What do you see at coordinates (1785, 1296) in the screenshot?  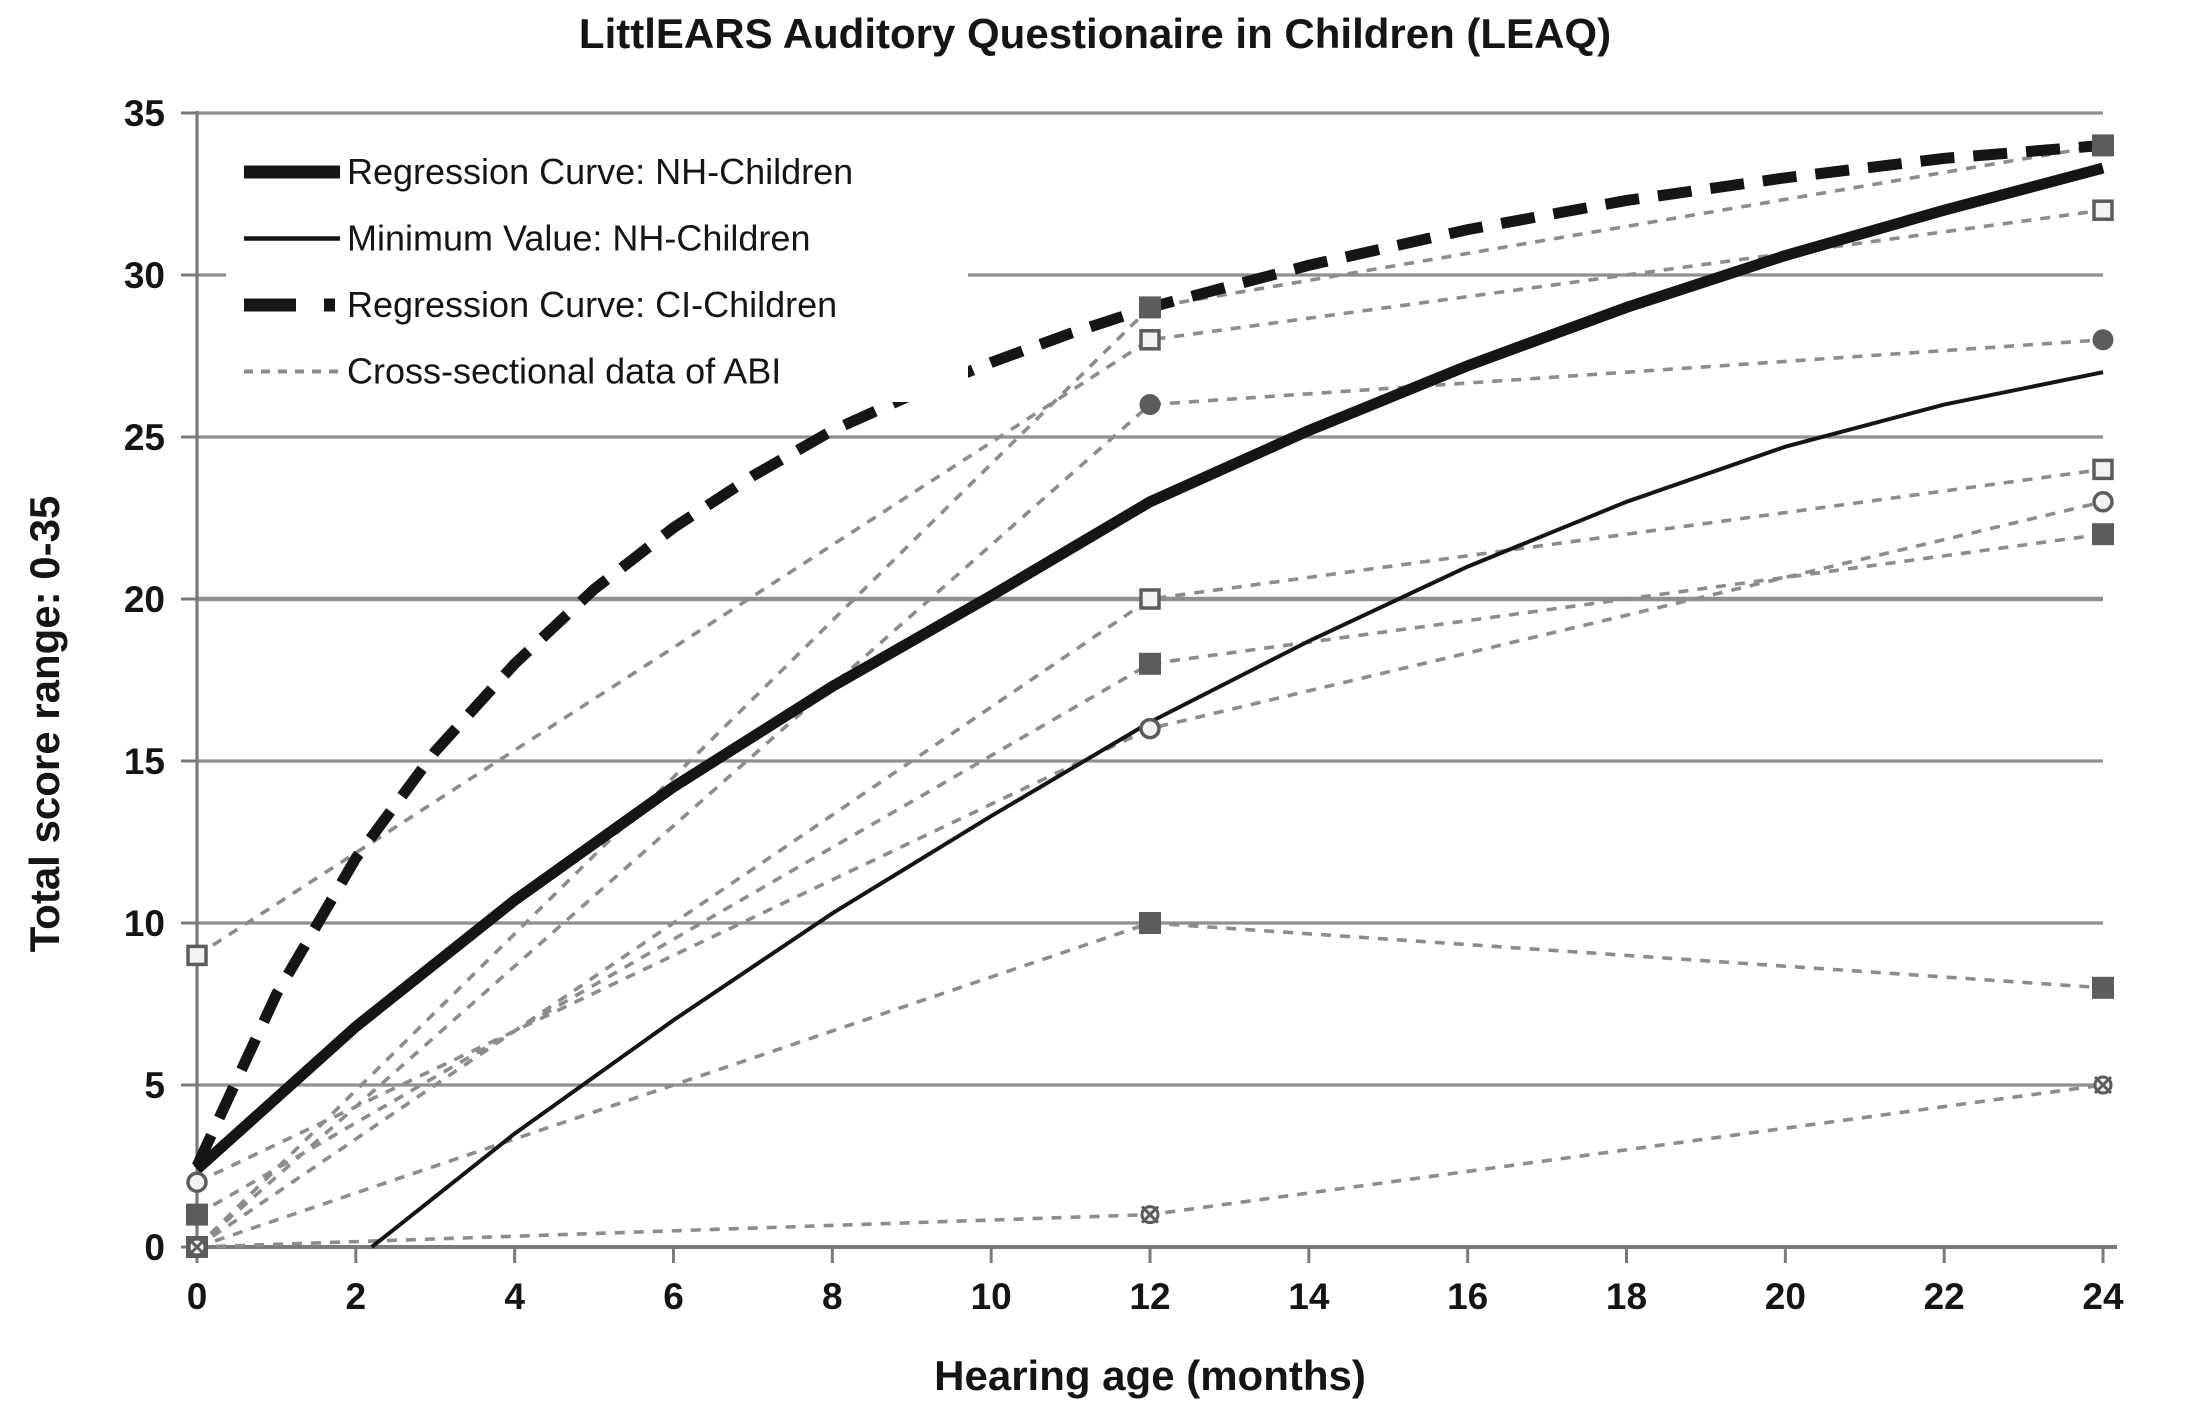 I see `x-tick-label: 20` at bounding box center [1785, 1296].